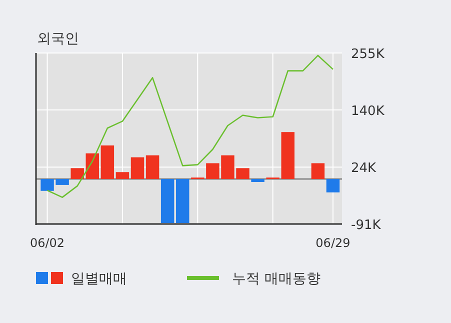 The height and width of the screenshot is (323, 451). What do you see at coordinates (368, 54) in the screenshot?
I see `y-tick-label: 255K` at bounding box center [368, 54].